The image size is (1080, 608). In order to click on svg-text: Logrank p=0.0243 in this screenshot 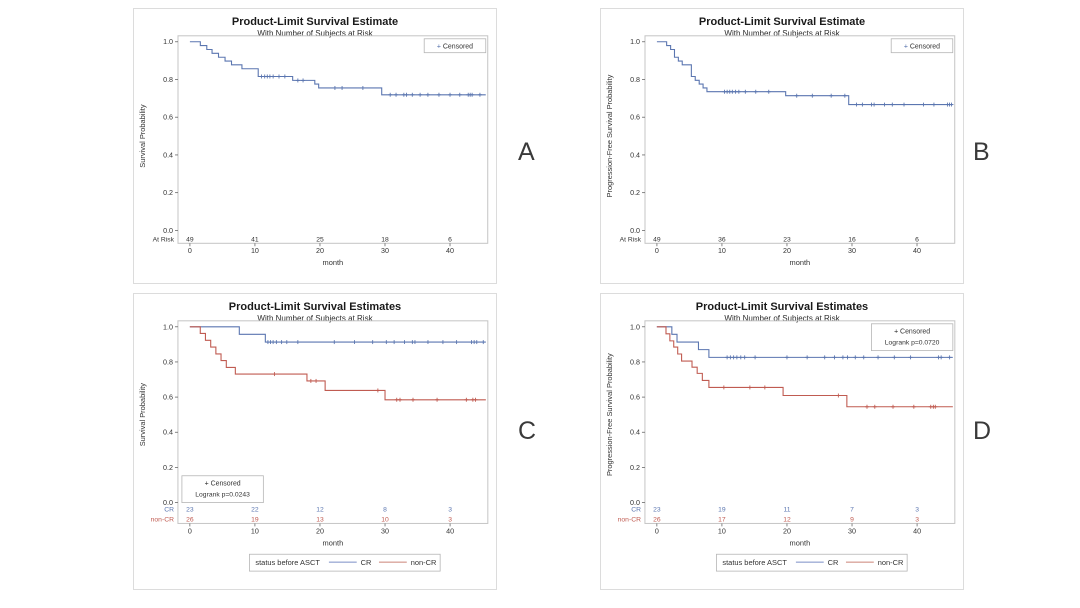, I will do `click(222, 495)`.